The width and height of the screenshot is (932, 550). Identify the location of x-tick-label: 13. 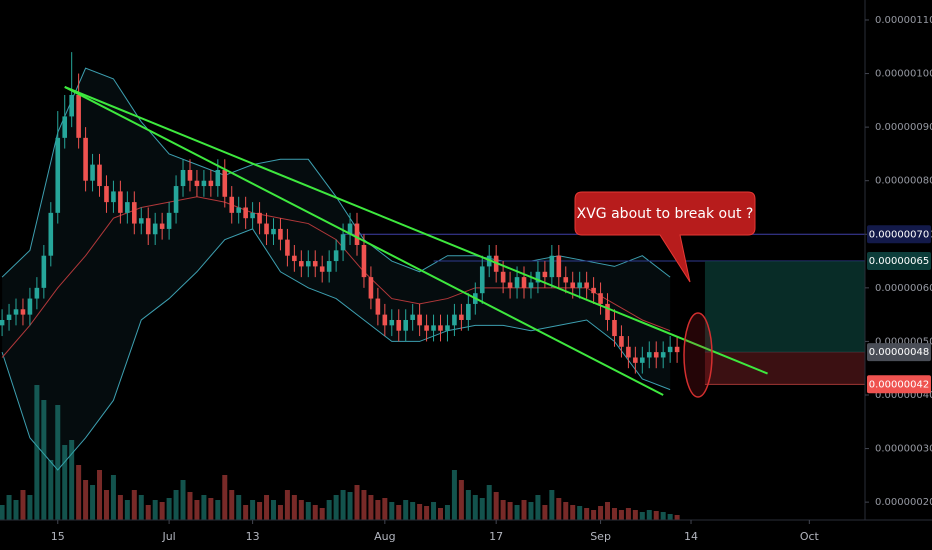
(253, 536).